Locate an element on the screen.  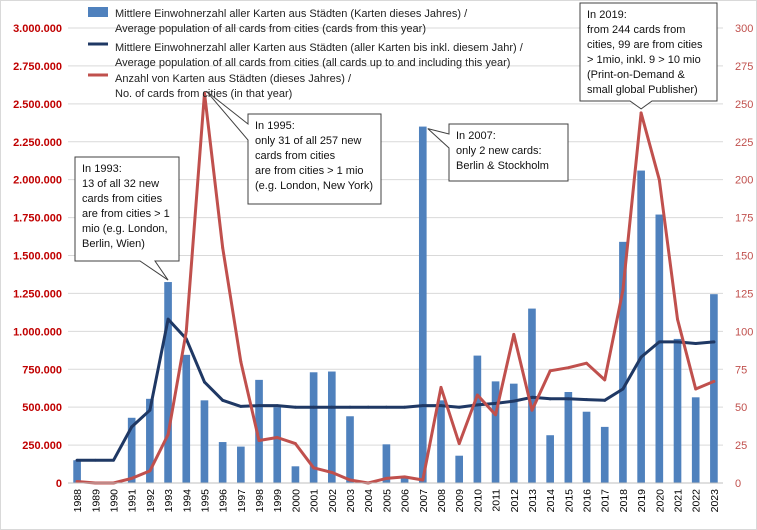
cumulative-point-1995 is located at coordinates (204, 382).